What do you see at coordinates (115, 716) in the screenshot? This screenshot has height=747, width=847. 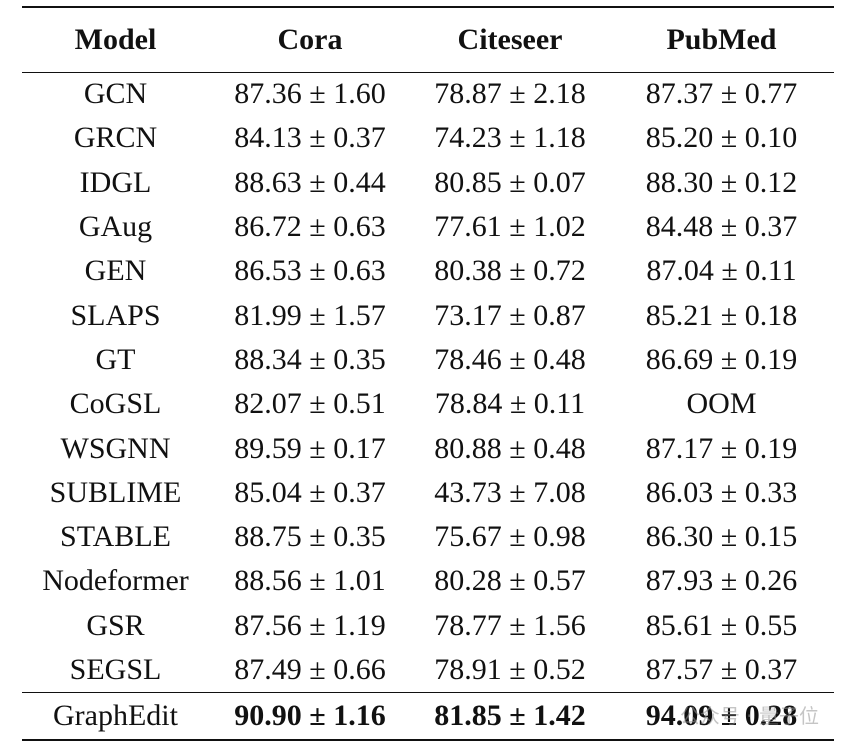 I see `model-cell: GraphEdit` at bounding box center [115, 716].